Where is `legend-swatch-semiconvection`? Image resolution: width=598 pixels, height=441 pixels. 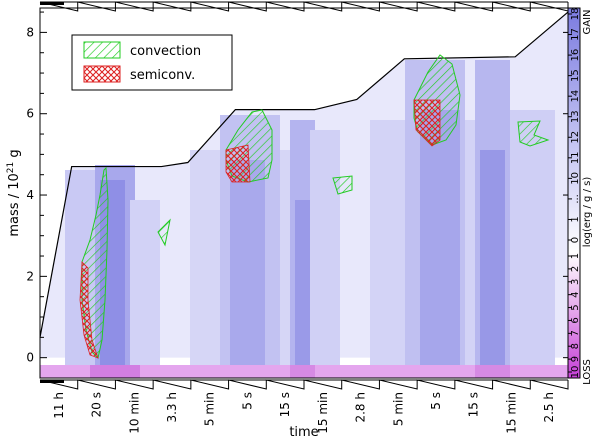
legend-swatch-semiconvection is located at coordinates (102, 74).